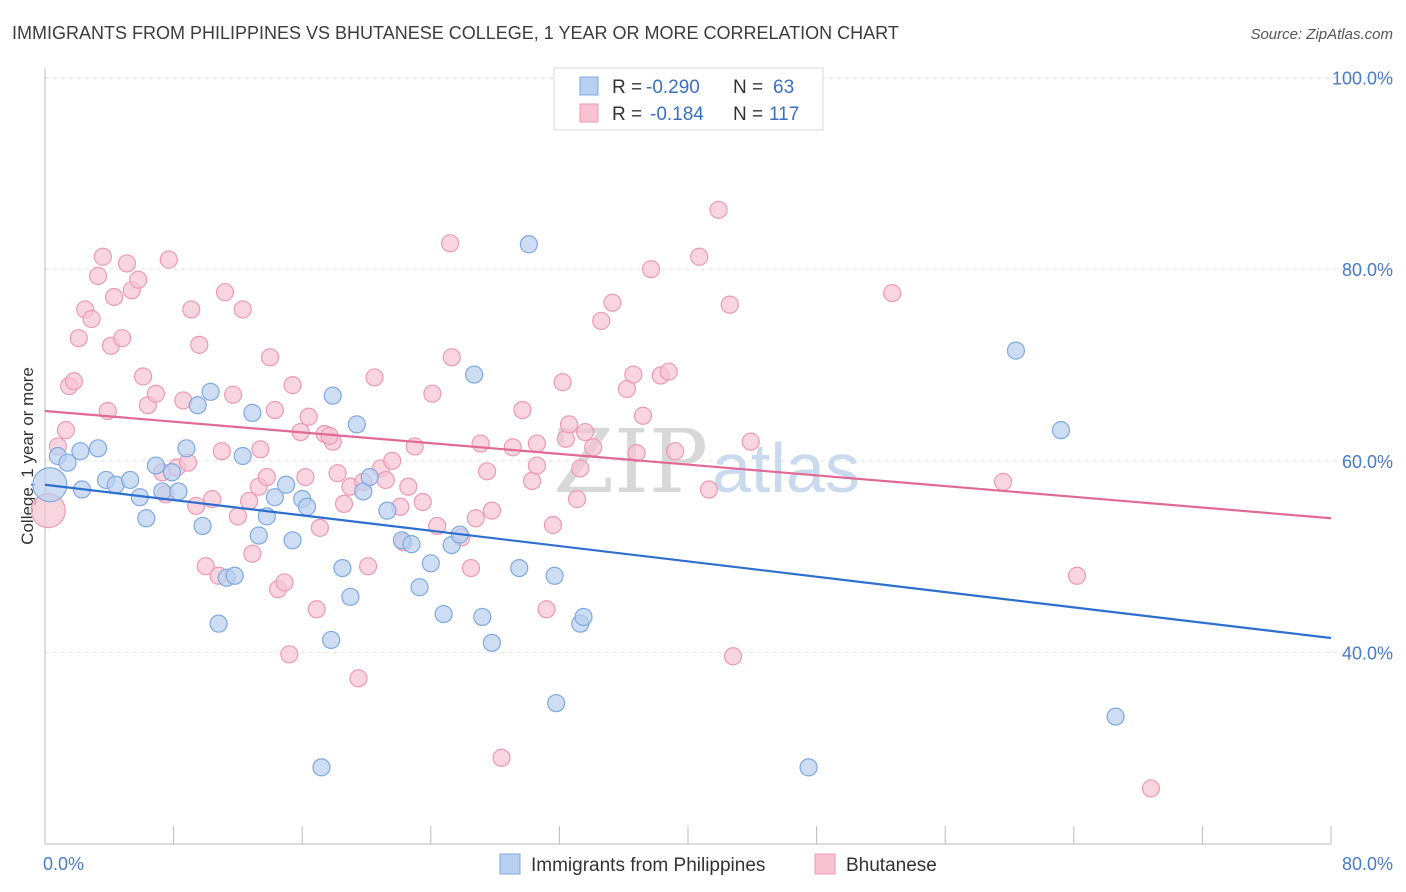 The image size is (1406, 892). I want to click on legend-box, so click(688, 99).